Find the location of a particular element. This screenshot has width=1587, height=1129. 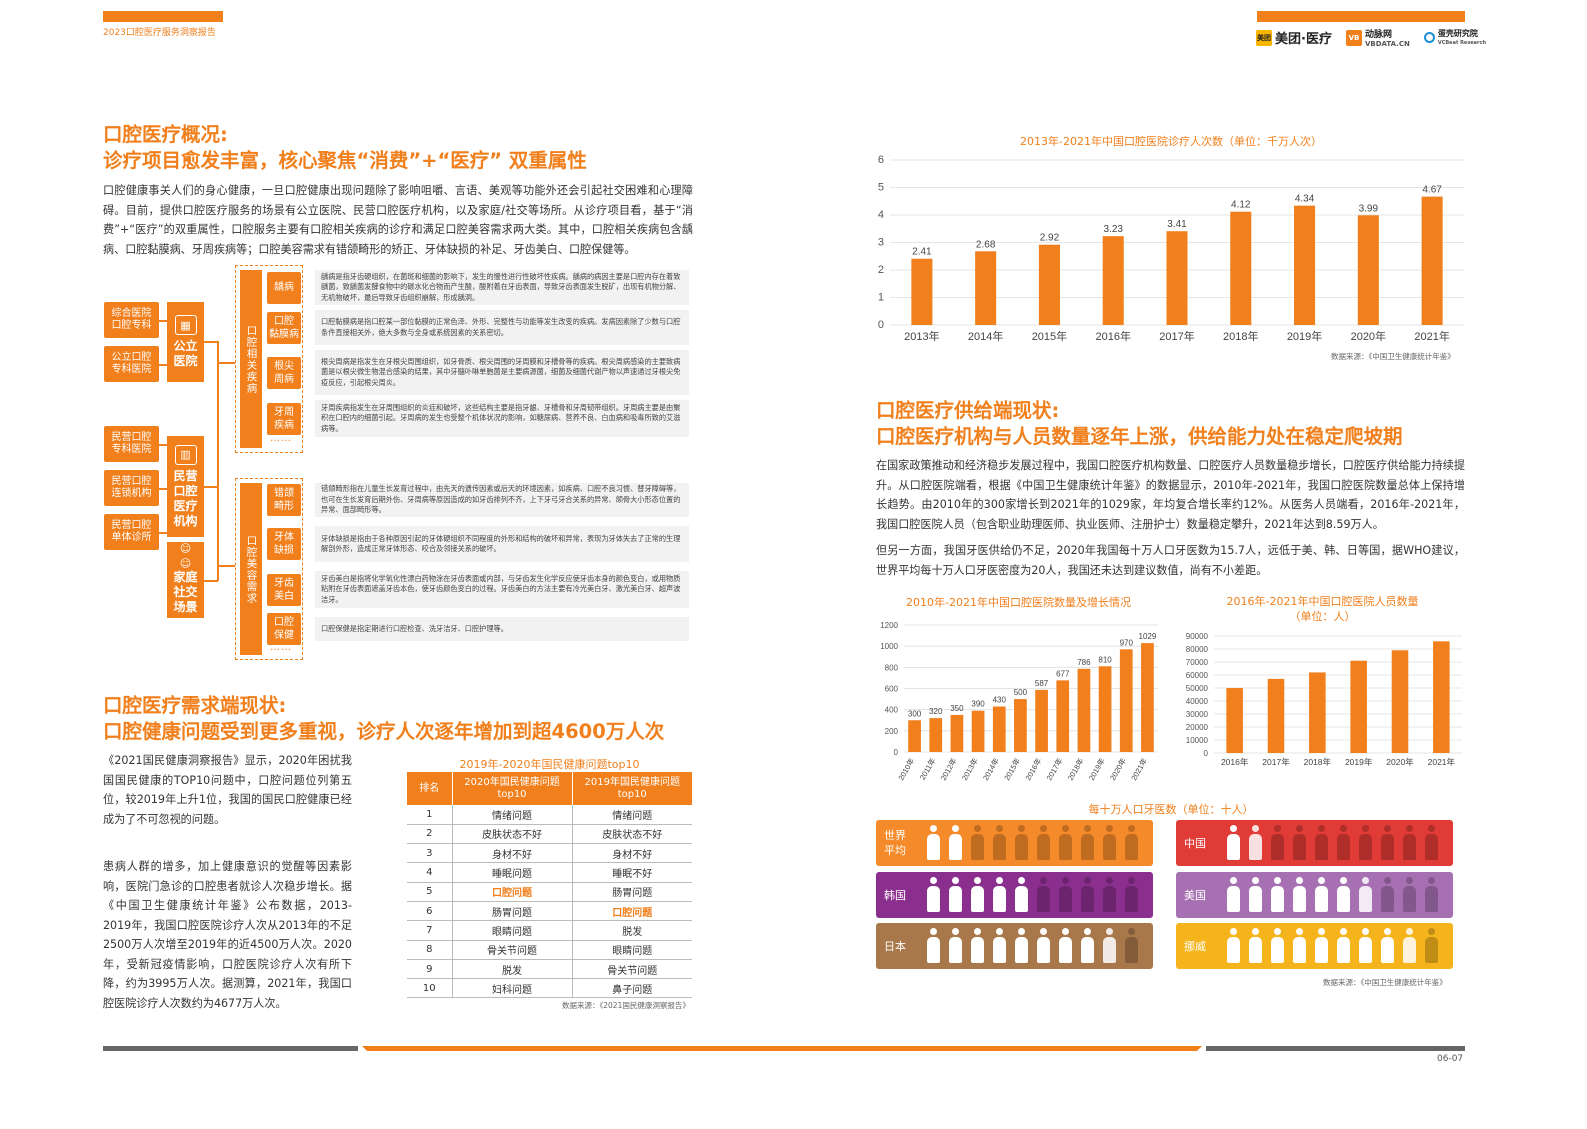

overview-title-2: 诊疗项目愈发丰富，核心聚焦“消费”+“医疗” 双重属性 is located at coordinates (345, 160).